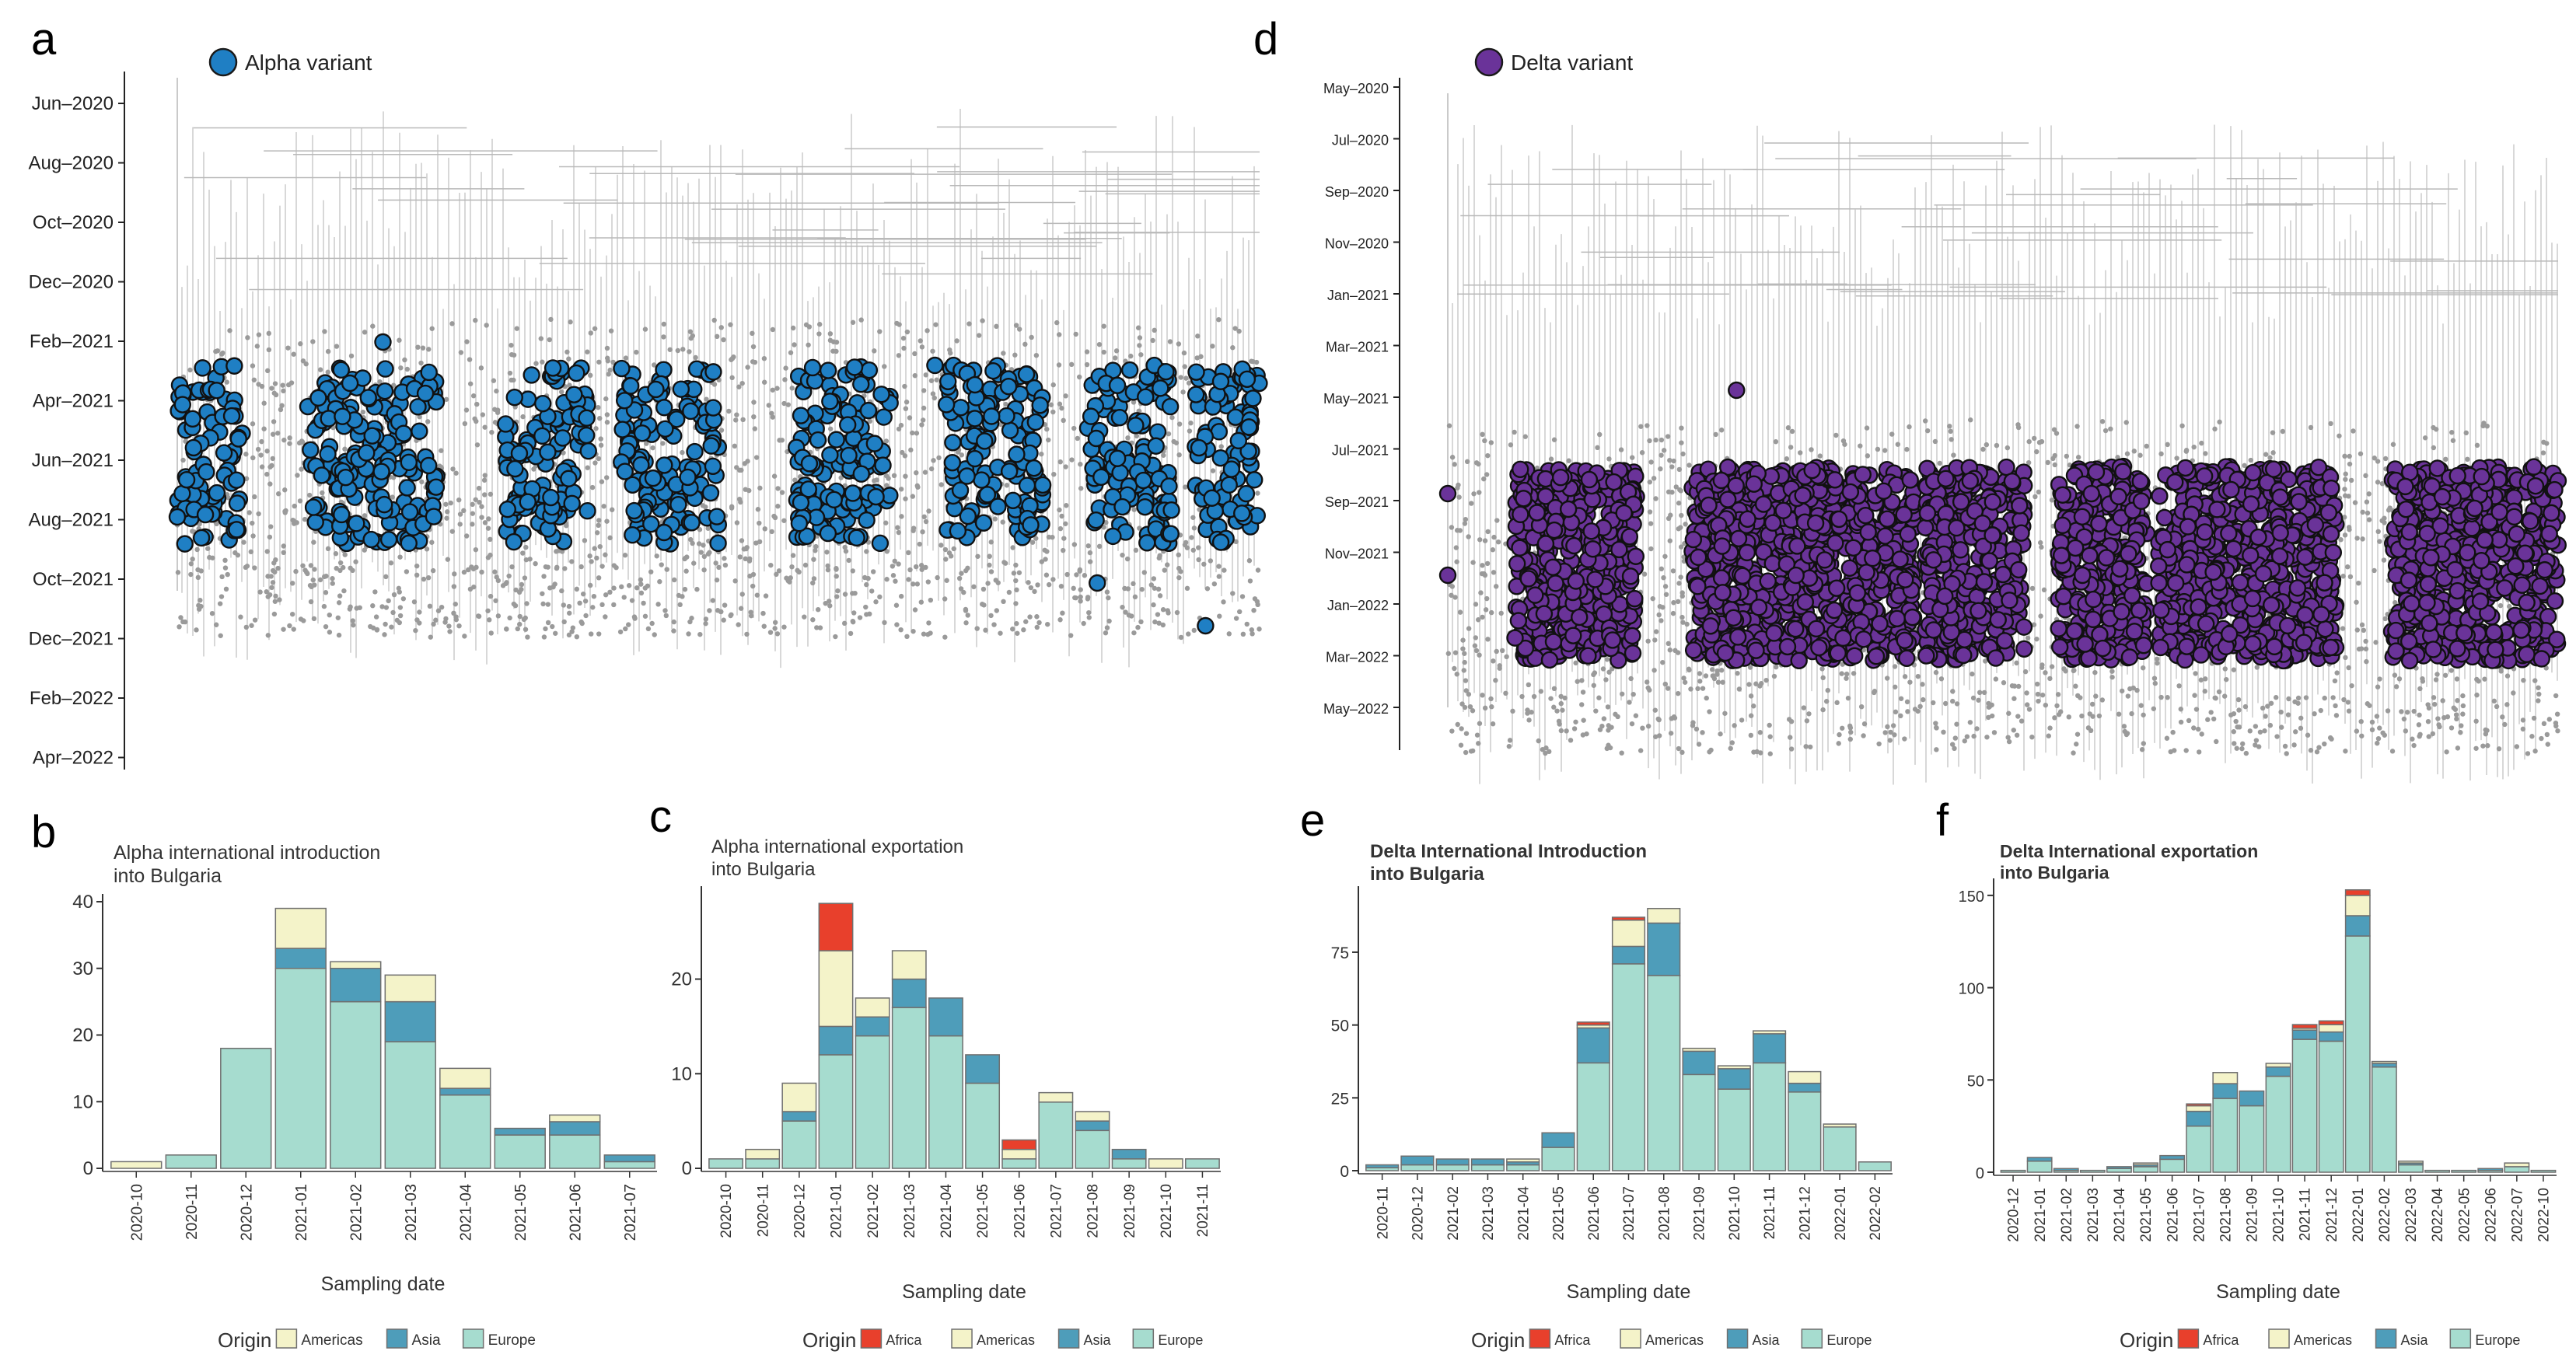 The image size is (2576, 1372). What do you see at coordinates (1358, 605) in the screenshot?
I see `y-tick-label: Jan–2022` at bounding box center [1358, 605].